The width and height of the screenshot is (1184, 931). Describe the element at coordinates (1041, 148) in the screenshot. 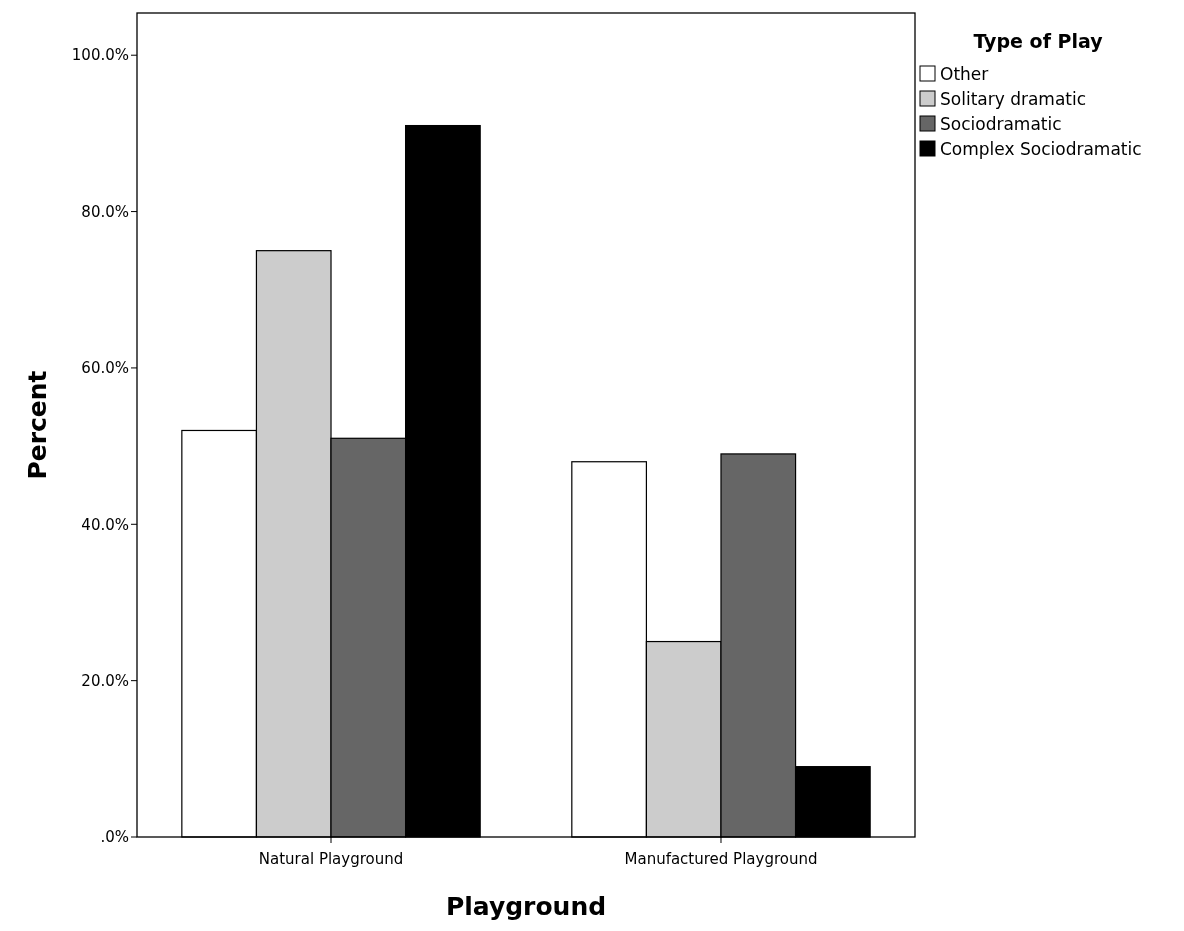

I see `legend-label: Complex Sociodramatic` at that location.